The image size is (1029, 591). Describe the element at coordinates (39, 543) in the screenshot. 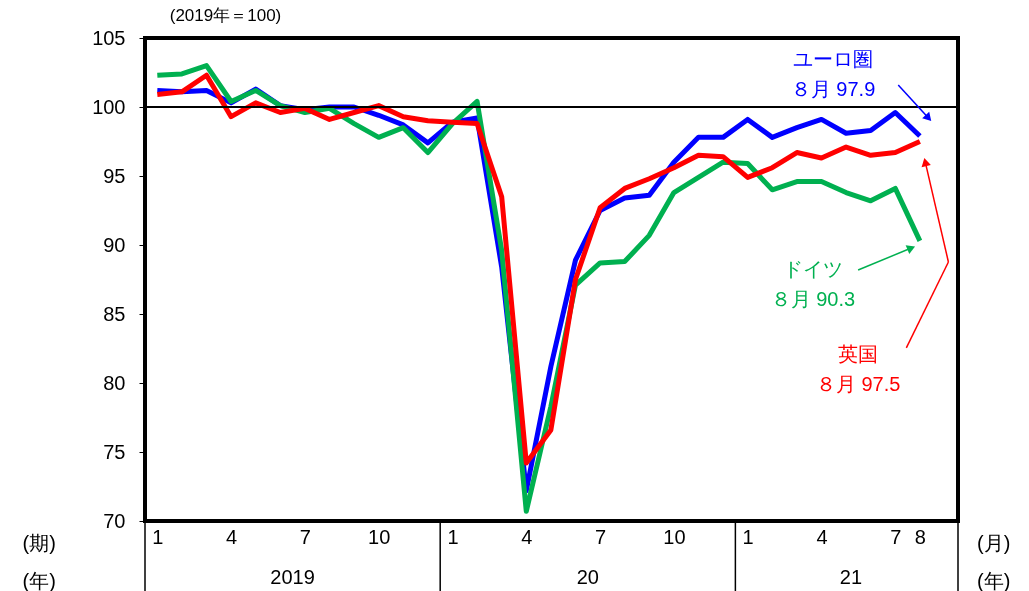

I see `text: (期)` at that location.